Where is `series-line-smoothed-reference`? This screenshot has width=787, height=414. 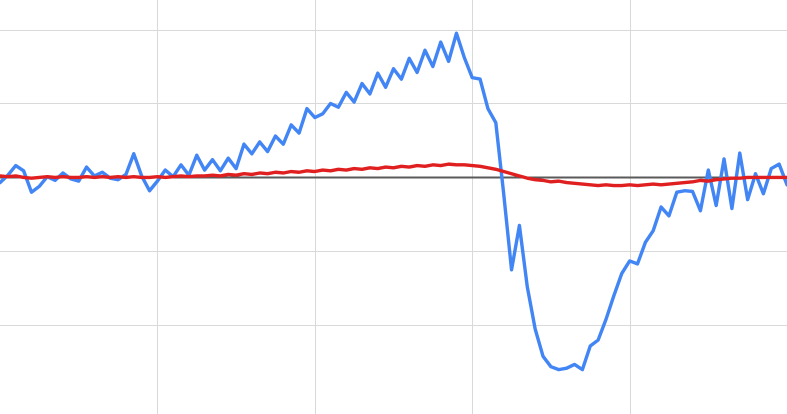
series-line-smoothed-reference is located at coordinates (393, 175).